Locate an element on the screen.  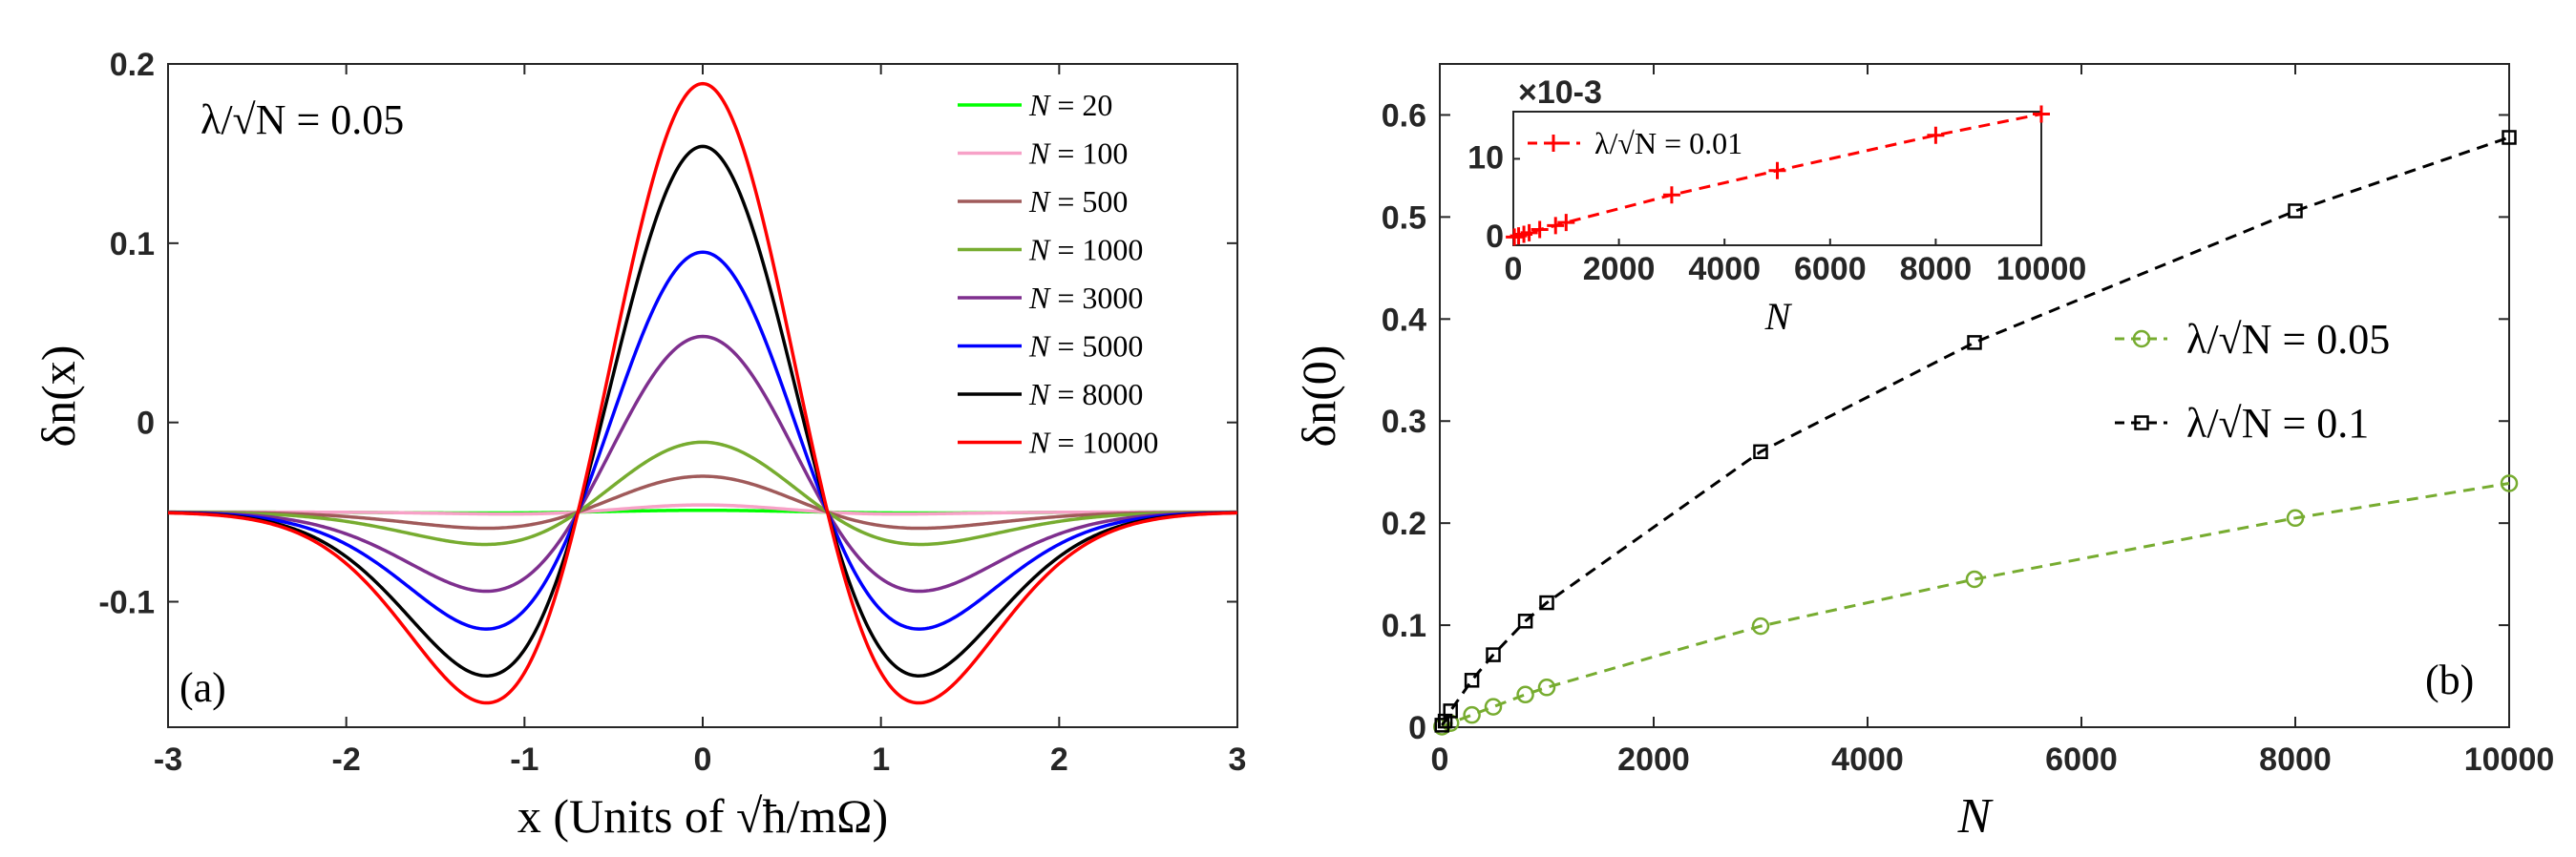
legend-label: λ/√N = 0.1 is located at coordinates (2277, 423).